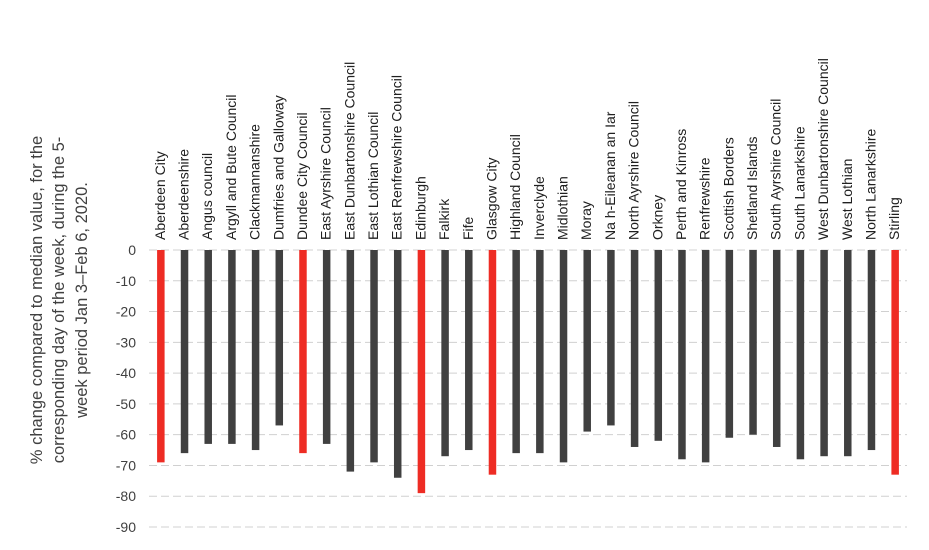  Describe the element at coordinates (302, 176) in the screenshot. I see `category-label: Dundee City Council` at that location.